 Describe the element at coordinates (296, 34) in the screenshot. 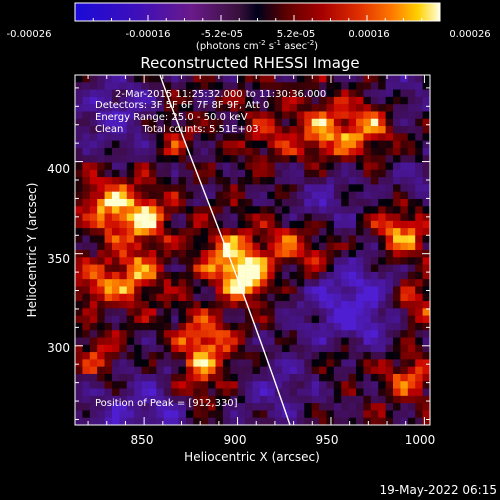

I see `colorbar-tick-label: 5.2e-05` at that location.